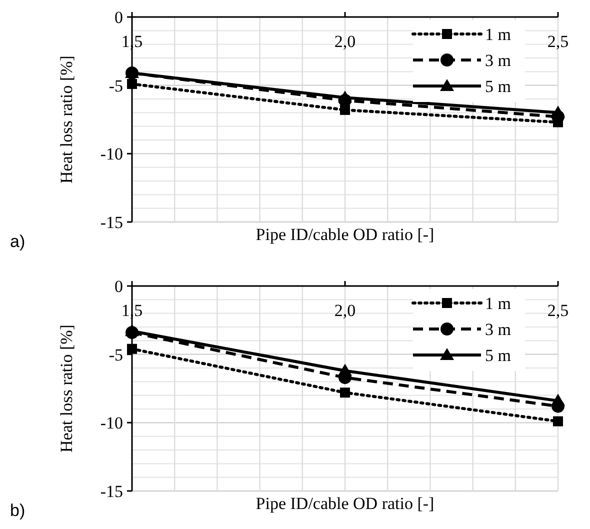 The image size is (590, 529). What do you see at coordinates (18, 510) in the screenshot?
I see `text: b)` at bounding box center [18, 510].